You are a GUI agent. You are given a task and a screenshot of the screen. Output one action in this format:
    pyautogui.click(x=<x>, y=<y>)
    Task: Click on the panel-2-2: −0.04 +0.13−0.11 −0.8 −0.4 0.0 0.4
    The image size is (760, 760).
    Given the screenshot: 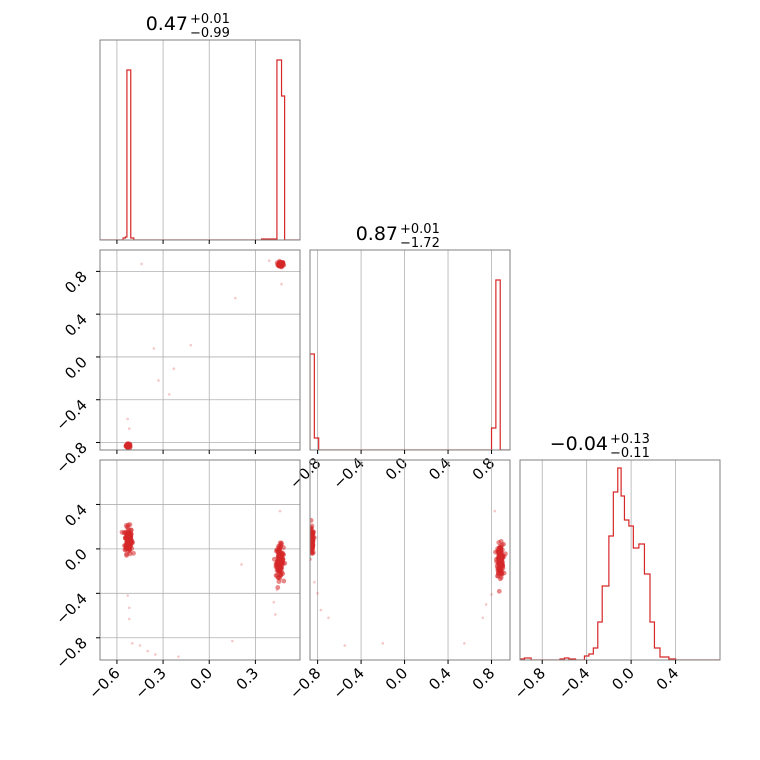 What is the action you would take?
    pyautogui.click(x=616, y=567)
    